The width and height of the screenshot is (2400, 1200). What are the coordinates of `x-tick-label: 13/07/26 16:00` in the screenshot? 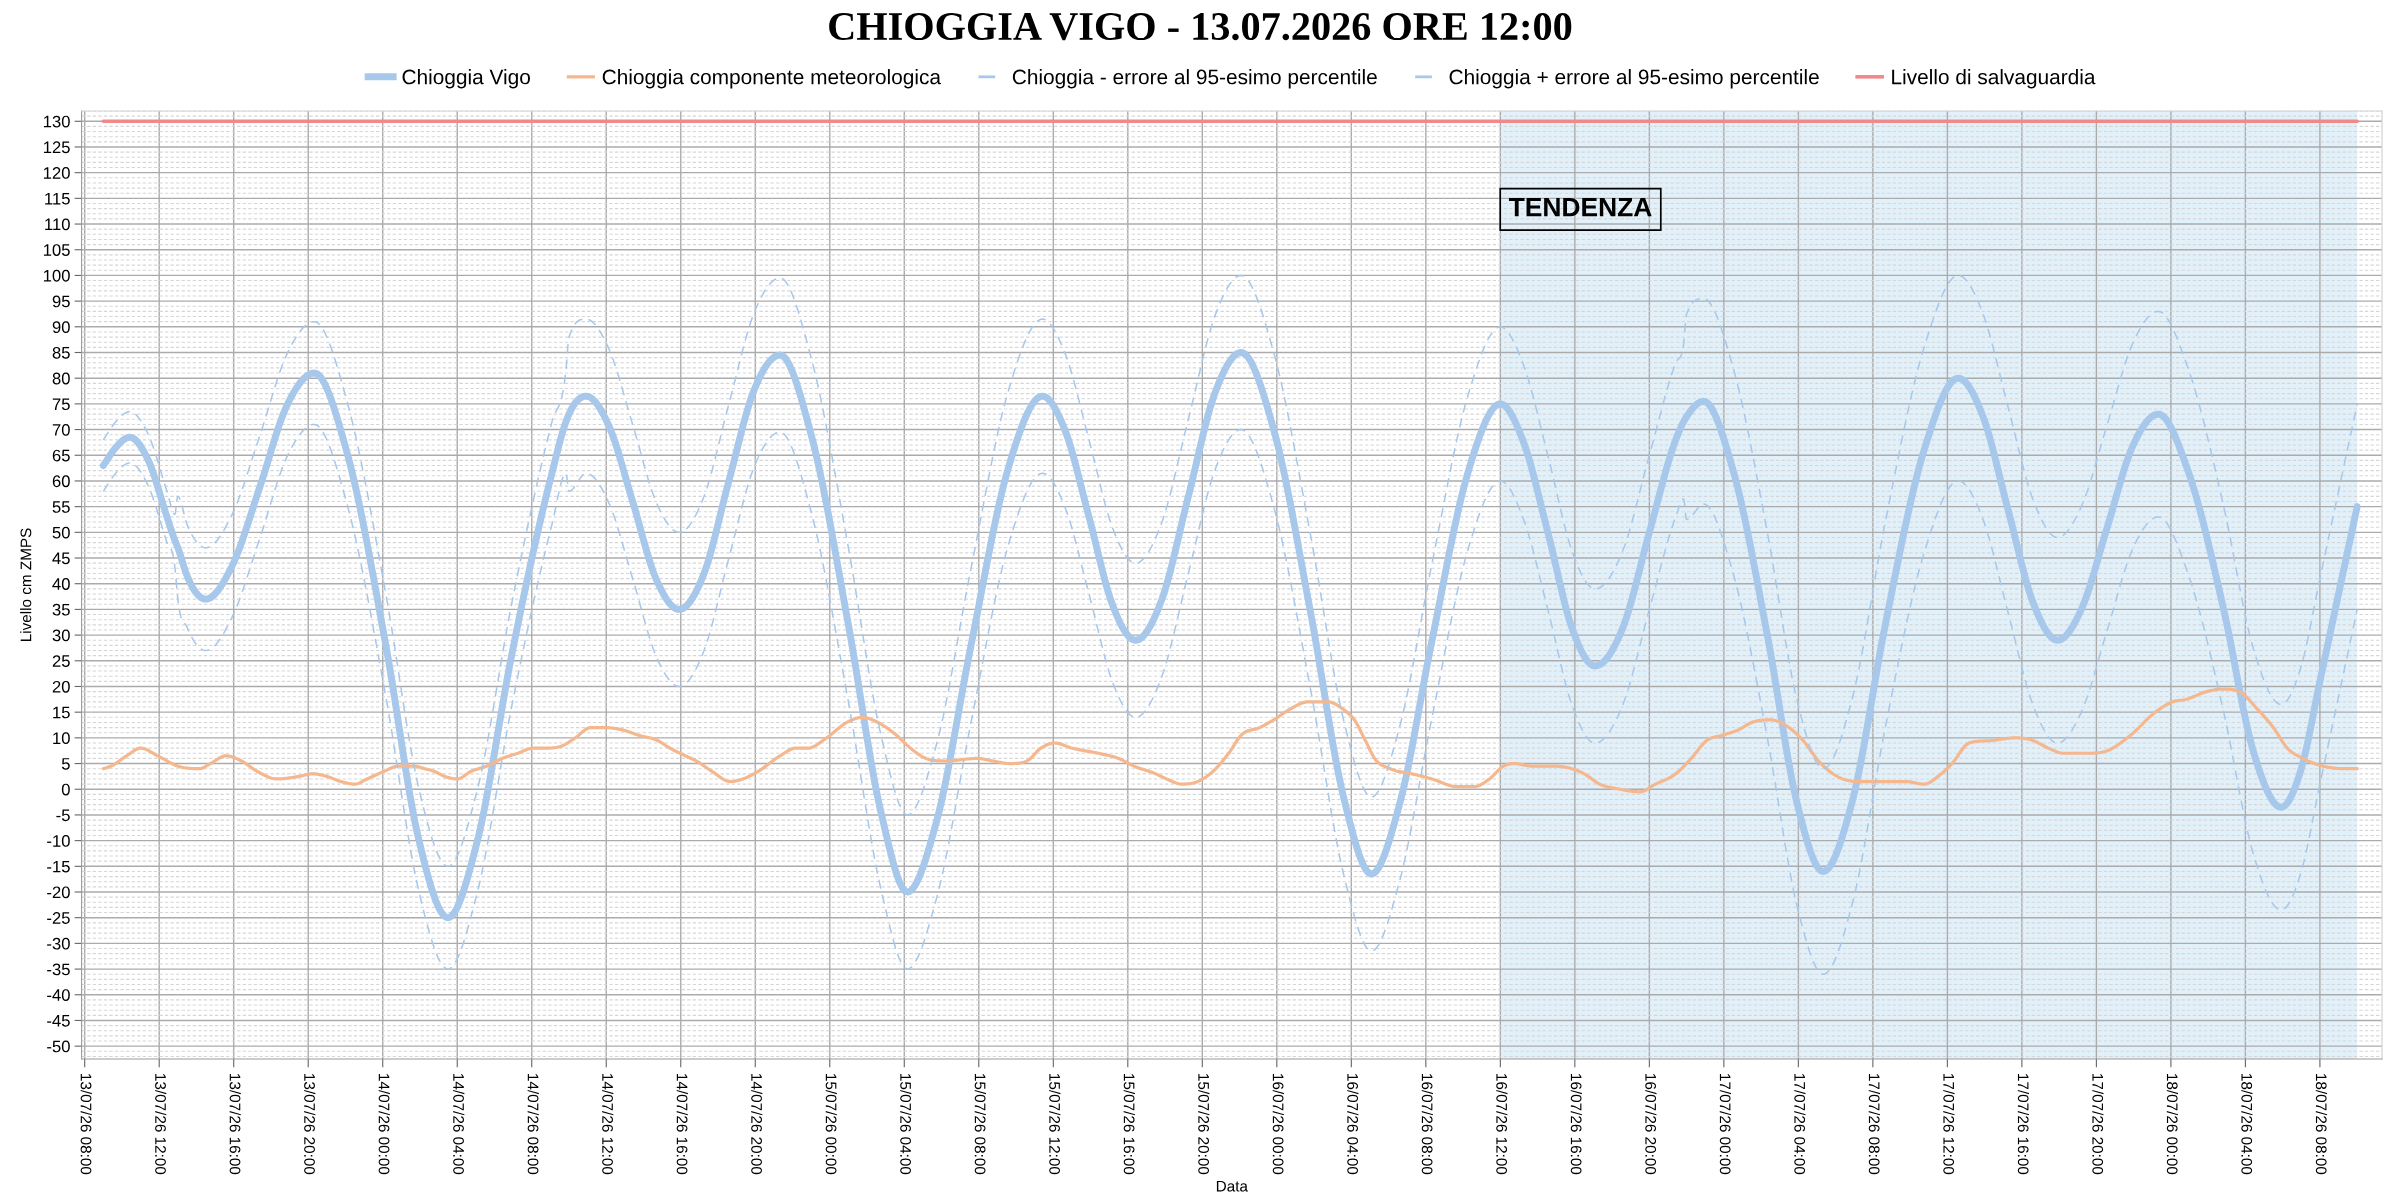 It's located at (235, 1124).